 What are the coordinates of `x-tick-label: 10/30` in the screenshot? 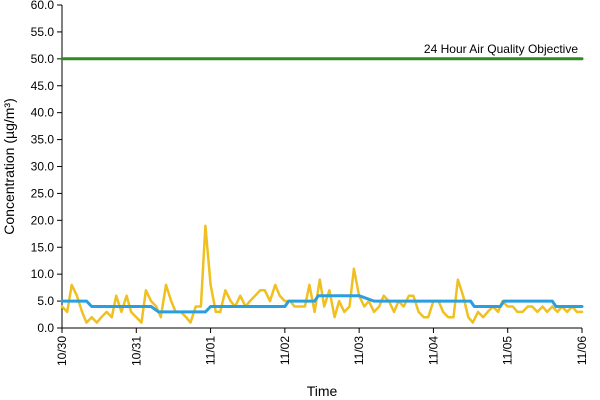 It's located at (62, 351).